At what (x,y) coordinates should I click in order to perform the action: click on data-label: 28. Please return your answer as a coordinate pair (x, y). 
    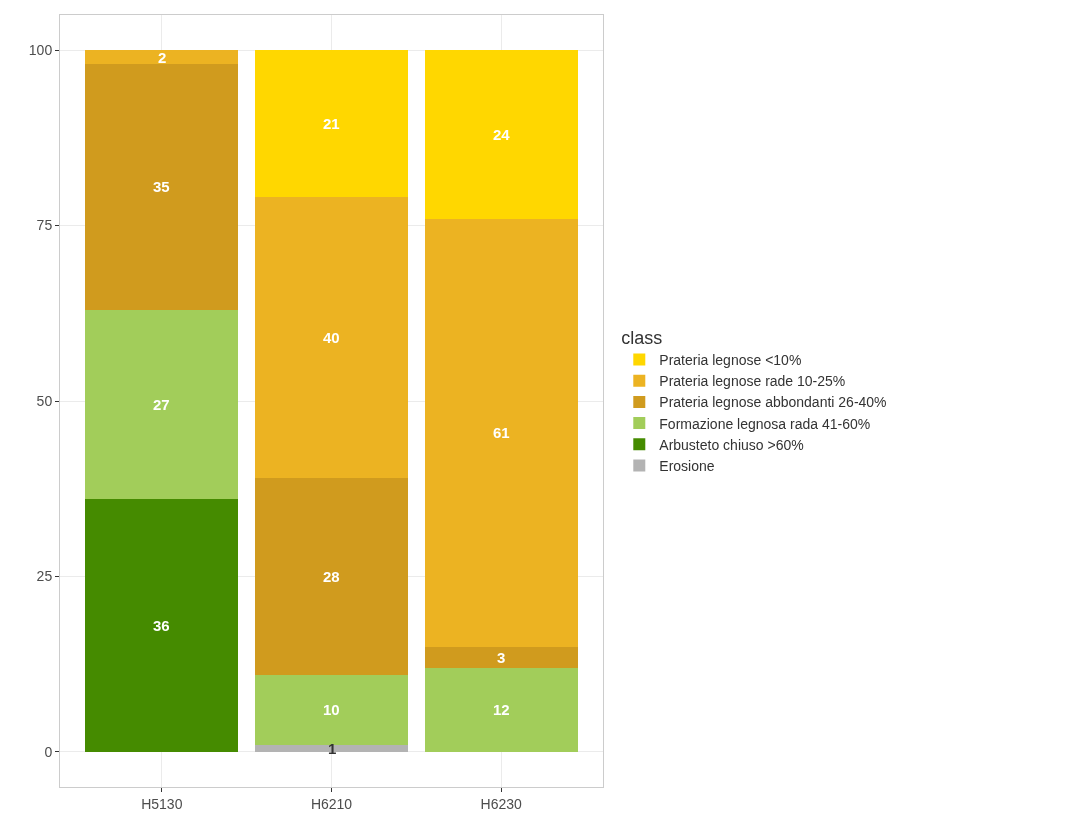
    Looking at the image, I should click on (331, 576).